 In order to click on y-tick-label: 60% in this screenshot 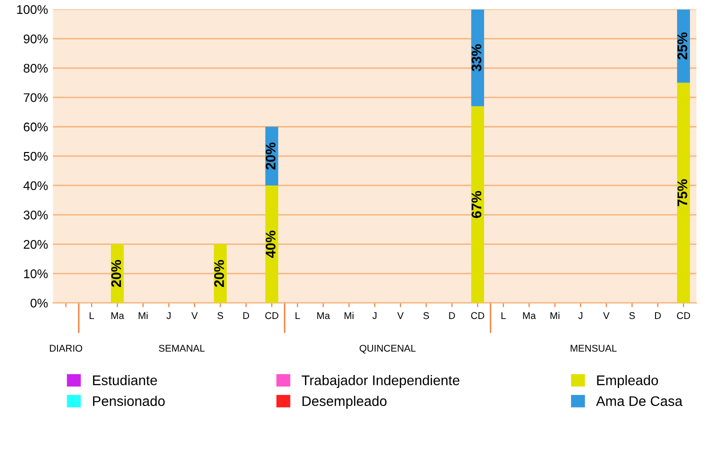, I will do `click(36, 127)`.